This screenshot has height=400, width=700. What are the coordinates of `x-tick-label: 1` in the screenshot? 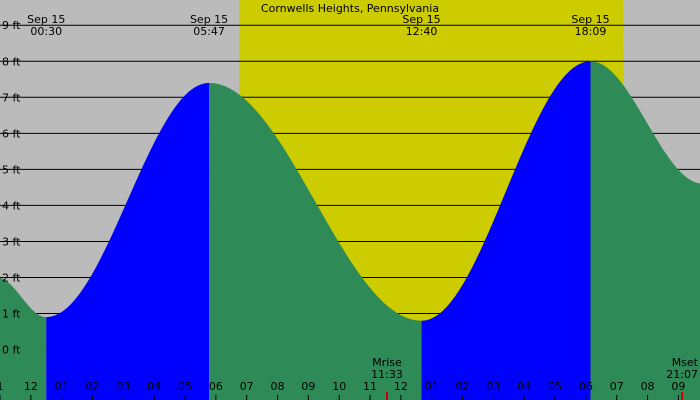 It's located at (2, 386).